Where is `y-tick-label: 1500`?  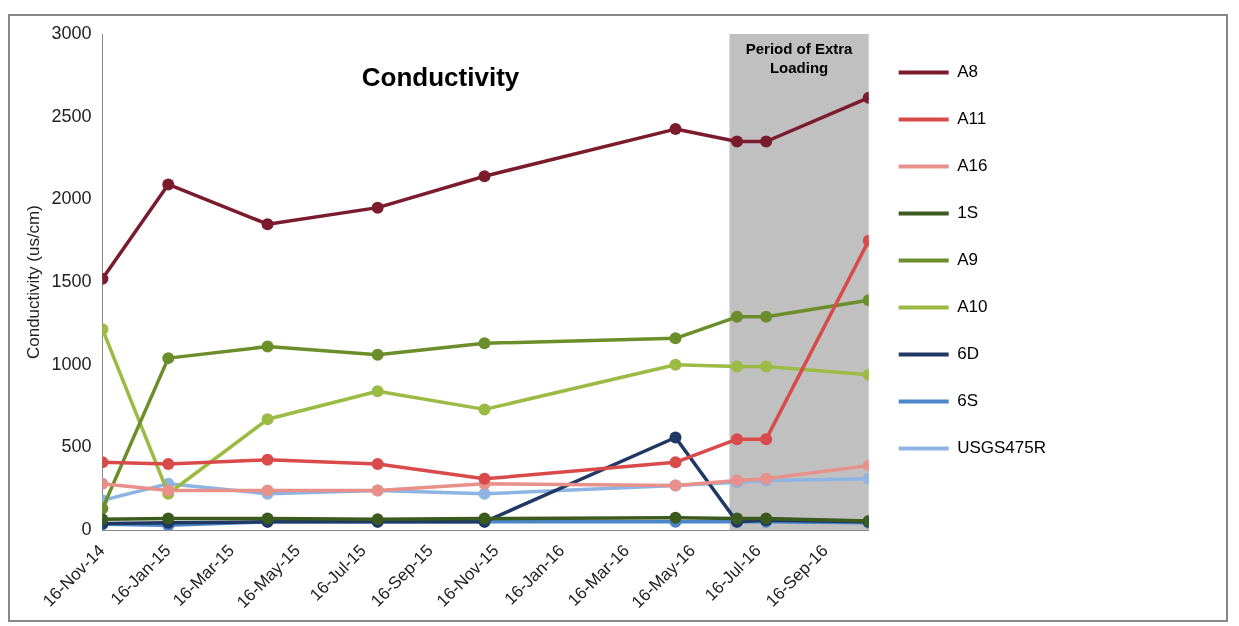 y-tick-label: 1500 is located at coordinates (71, 281).